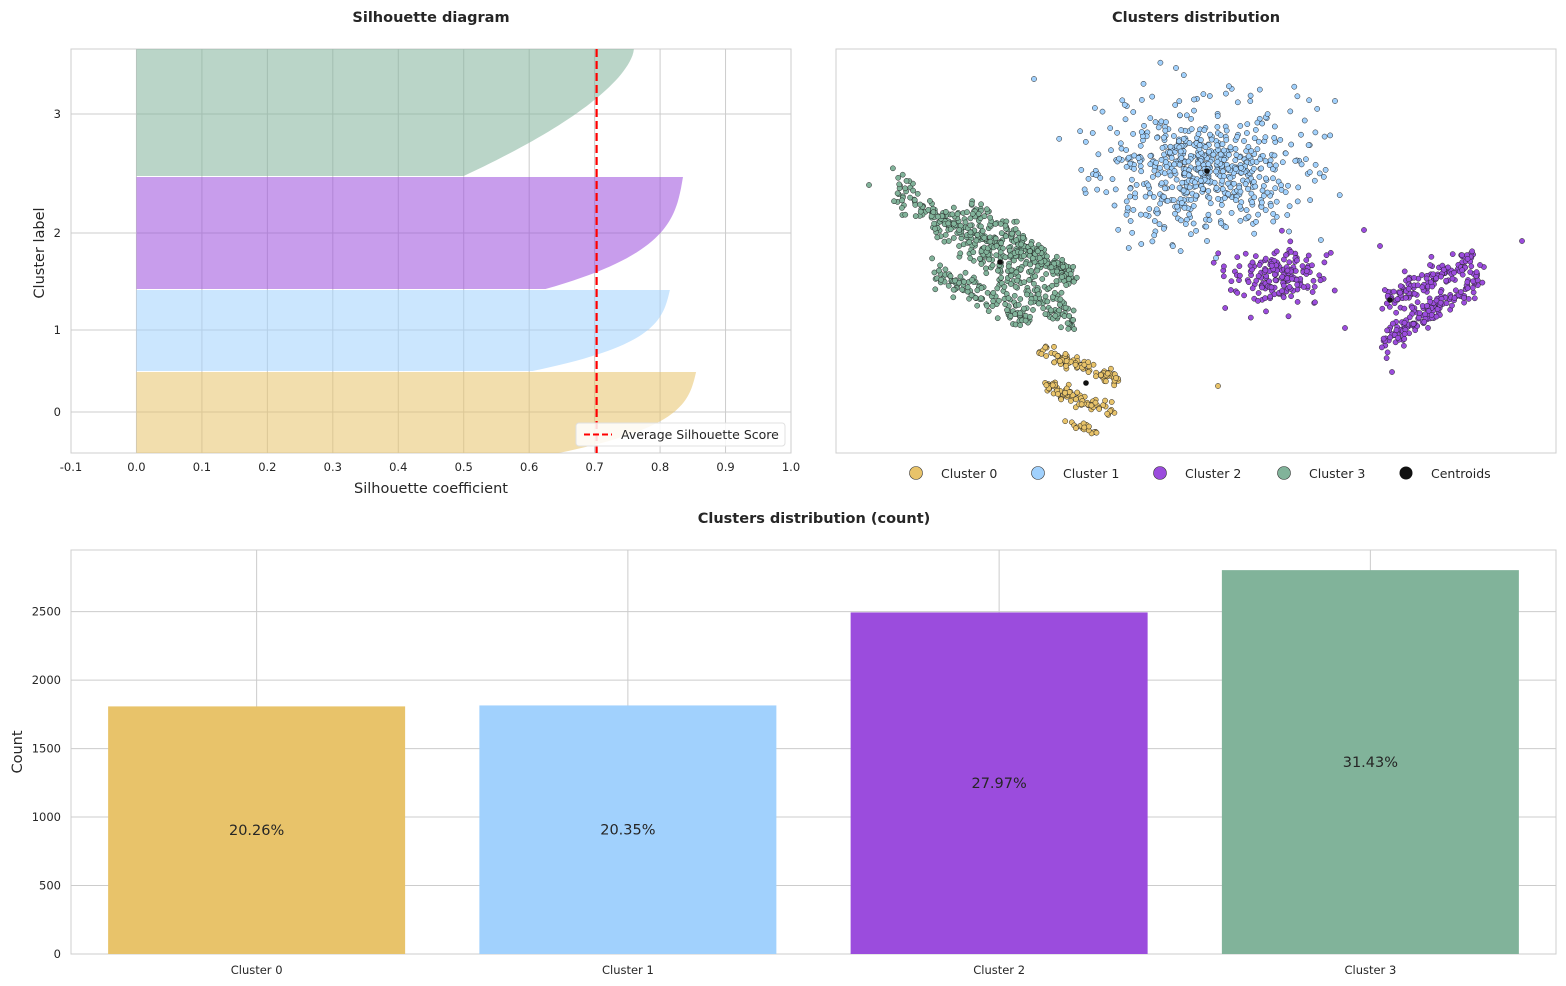 The width and height of the screenshot is (1566, 986). I want to click on x-tick-label: 0.1, so click(202, 467).